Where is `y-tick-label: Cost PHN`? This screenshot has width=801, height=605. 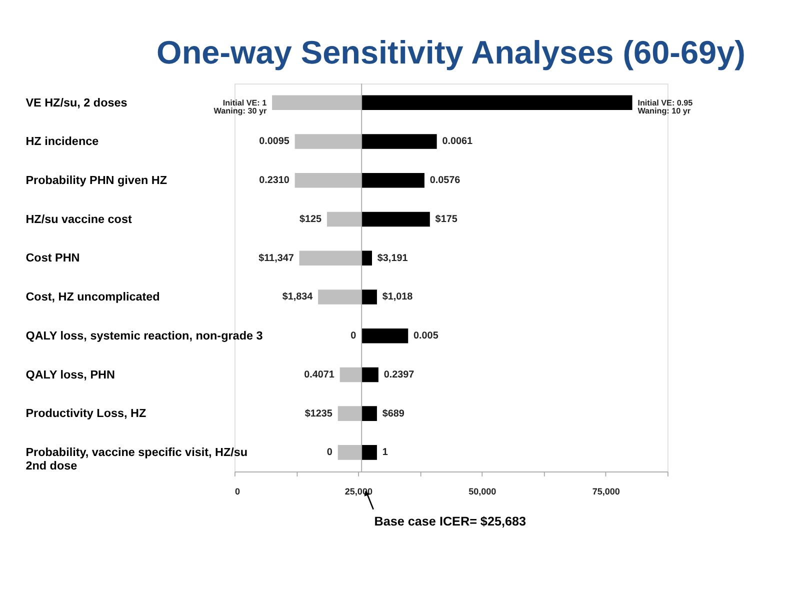 y-tick-label: Cost PHN is located at coordinates (53, 258).